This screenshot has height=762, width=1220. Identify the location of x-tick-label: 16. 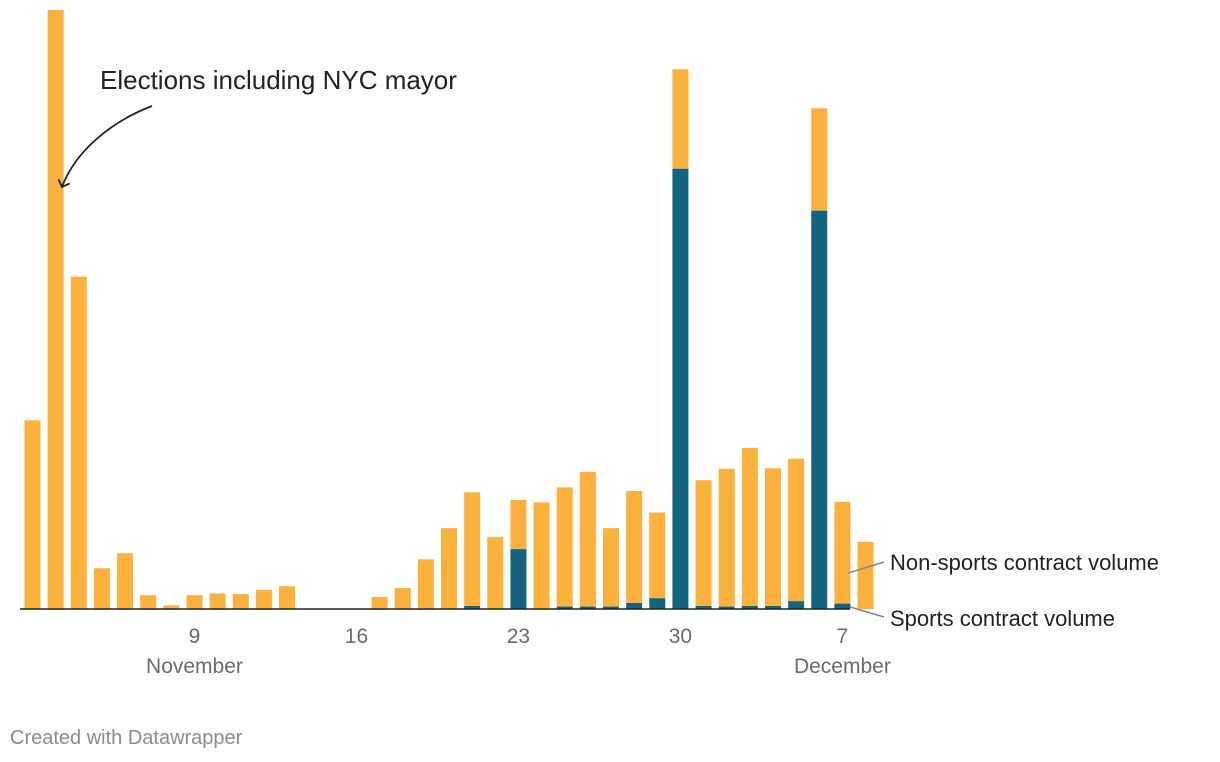
(356, 636).